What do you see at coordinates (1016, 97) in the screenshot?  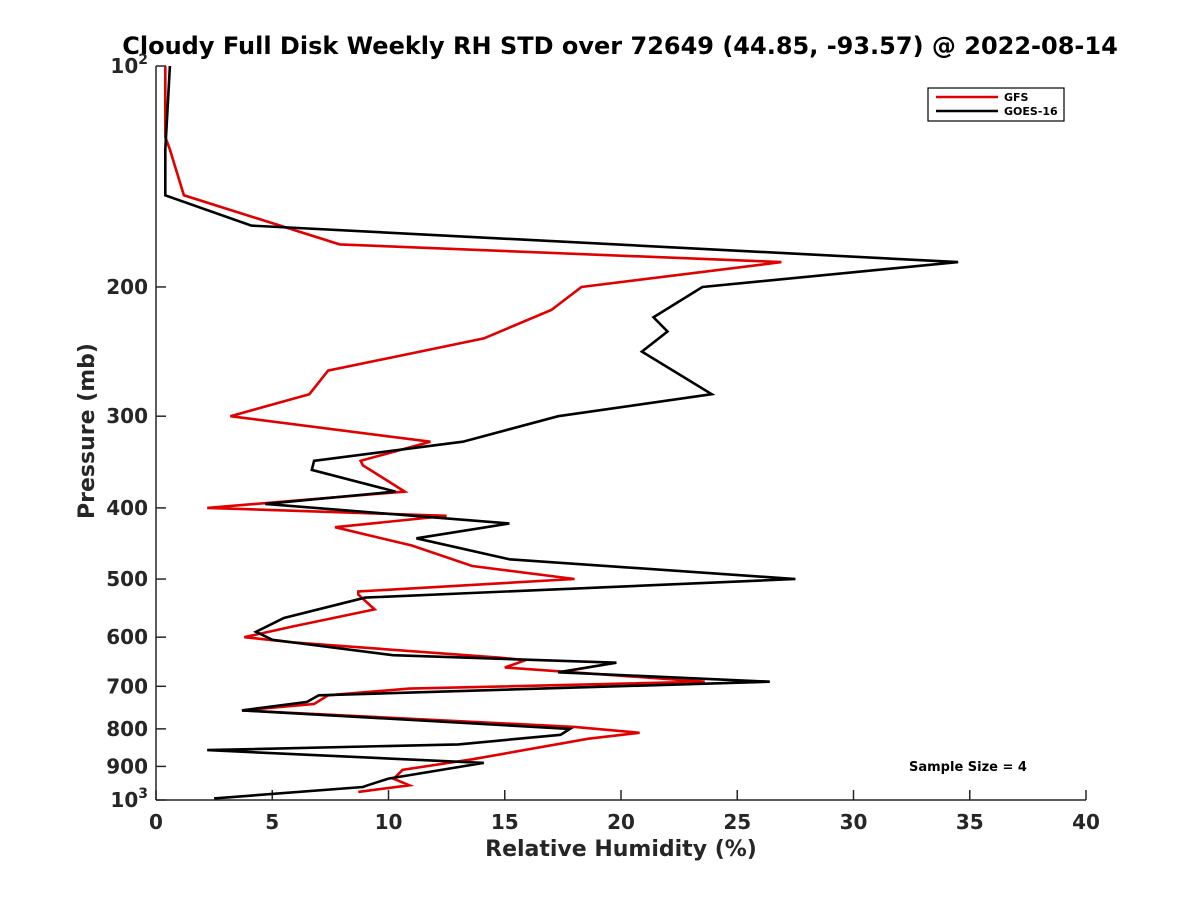 I see `legend-label: GFS` at bounding box center [1016, 97].